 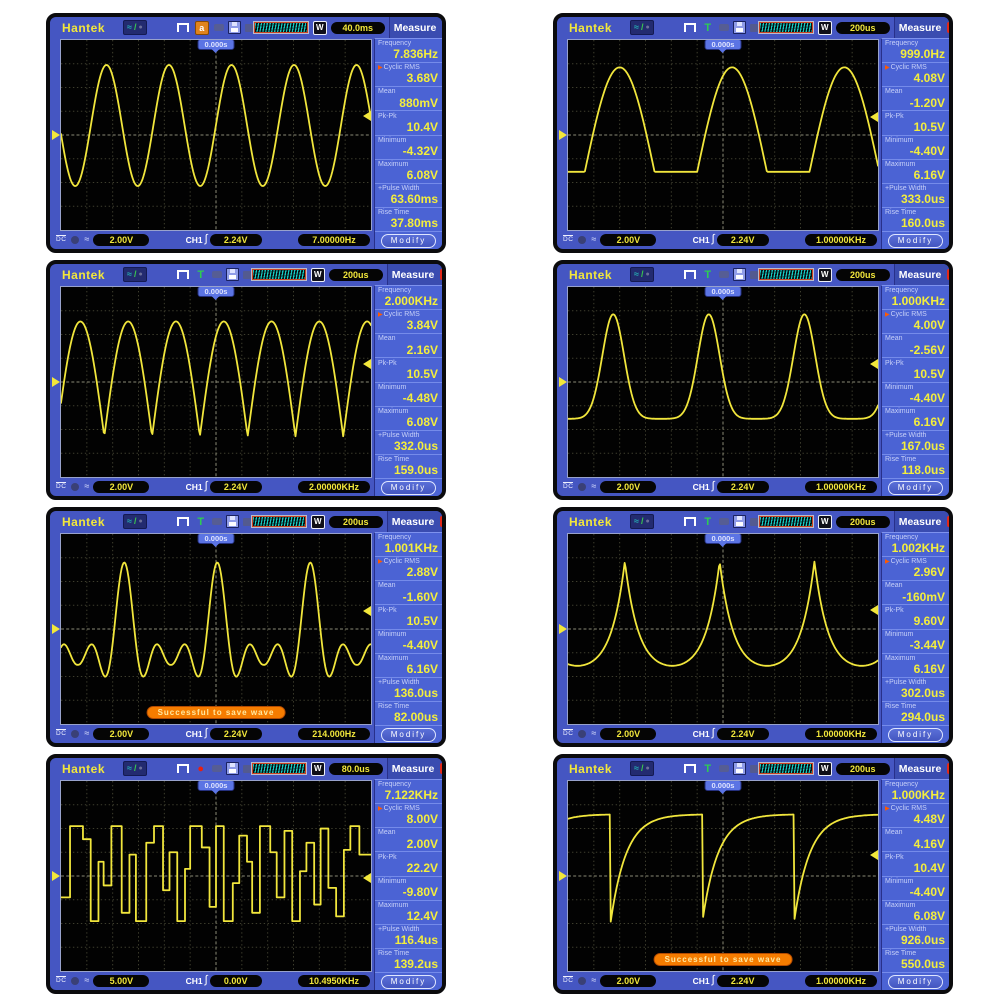 I want to click on measure-item: ▶Rise Time 160.0us, so click(x=915, y=220).